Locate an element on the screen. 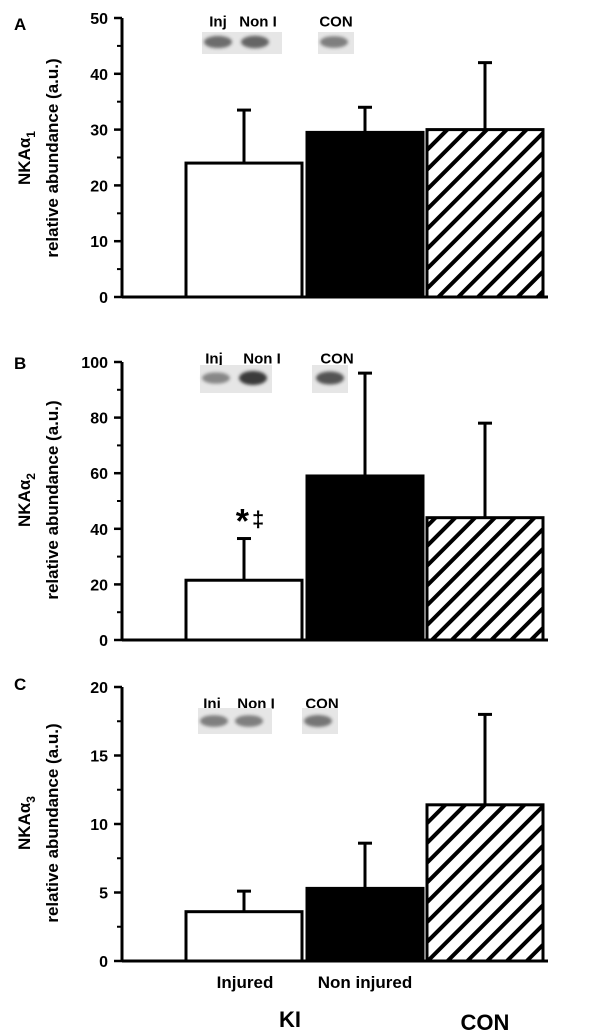 This screenshot has height=1033, width=611. panel-a-blot-label: Non I is located at coordinates (258, 21).